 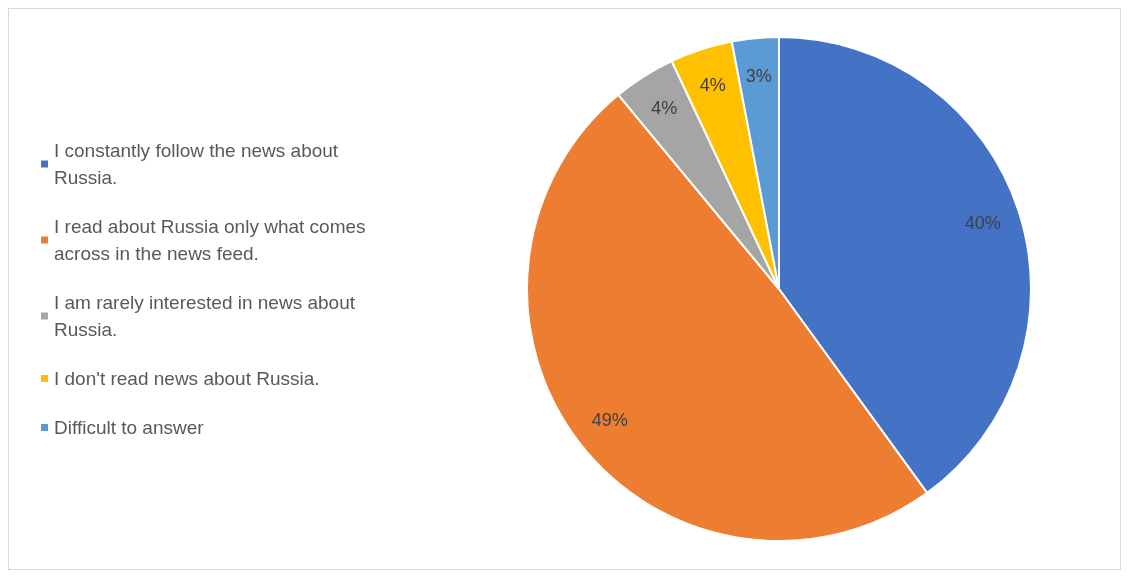 What do you see at coordinates (199, 164) in the screenshot?
I see `legend-label: I constantly follow the news about Russia.` at bounding box center [199, 164].